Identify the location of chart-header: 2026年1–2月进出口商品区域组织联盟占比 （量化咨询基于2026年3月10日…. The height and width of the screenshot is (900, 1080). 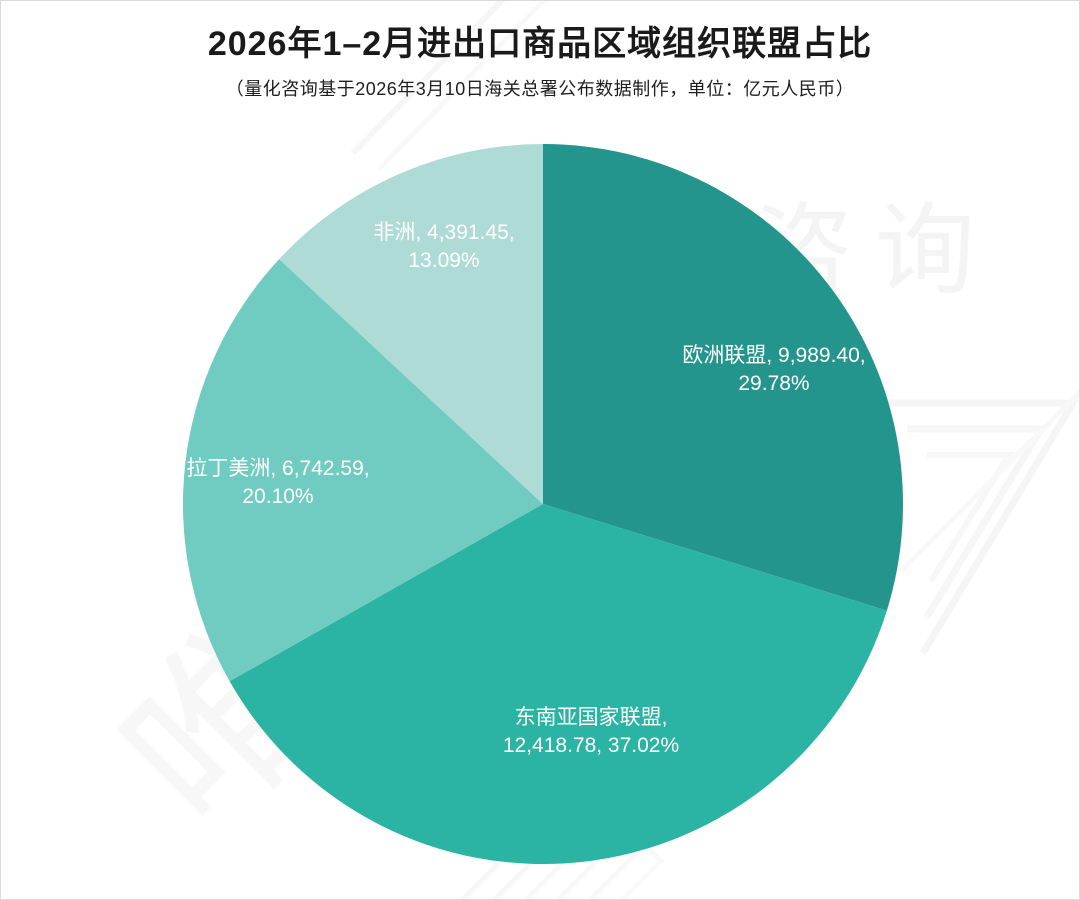
(540, 62).